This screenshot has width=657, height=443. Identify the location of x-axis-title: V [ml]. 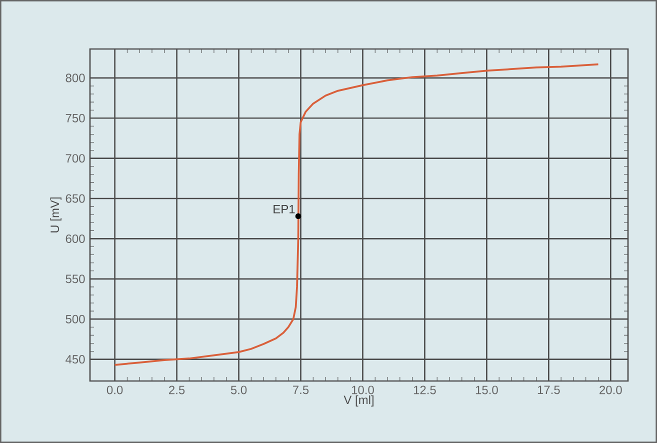
(359, 401).